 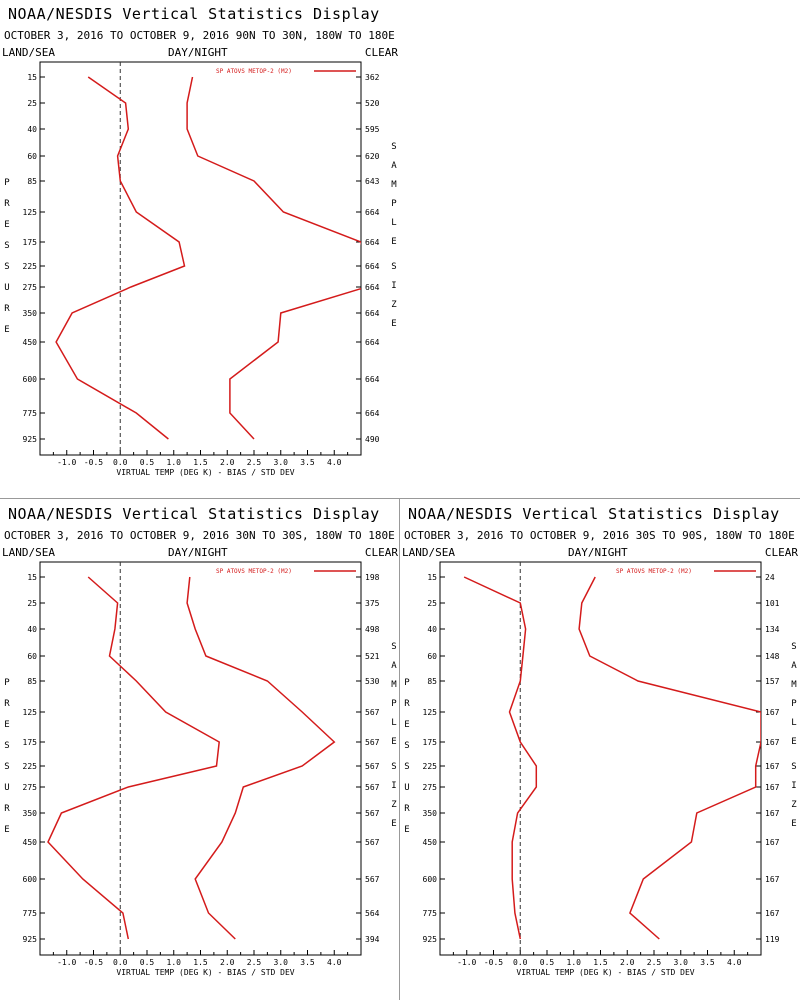 I want to click on x-tick-label: 3.0, so click(x=281, y=962).